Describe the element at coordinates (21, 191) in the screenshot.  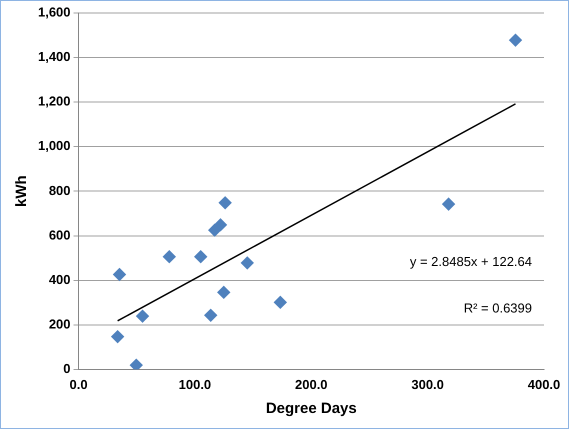
I see `y-axis-title: kWh` at that location.